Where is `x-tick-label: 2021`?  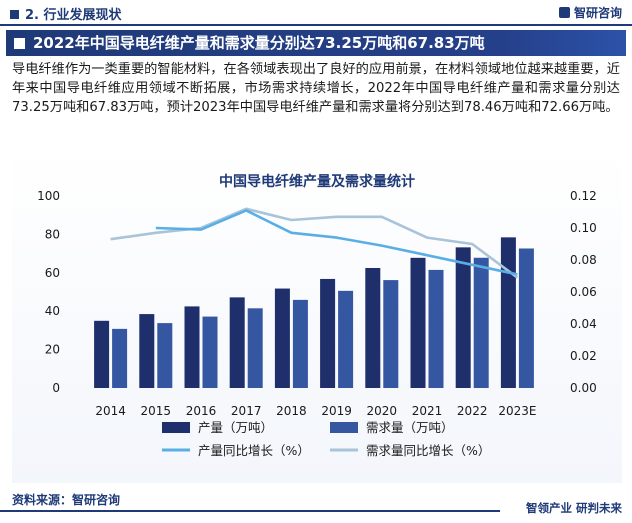
x-tick-label: 2021 is located at coordinates (427, 411).